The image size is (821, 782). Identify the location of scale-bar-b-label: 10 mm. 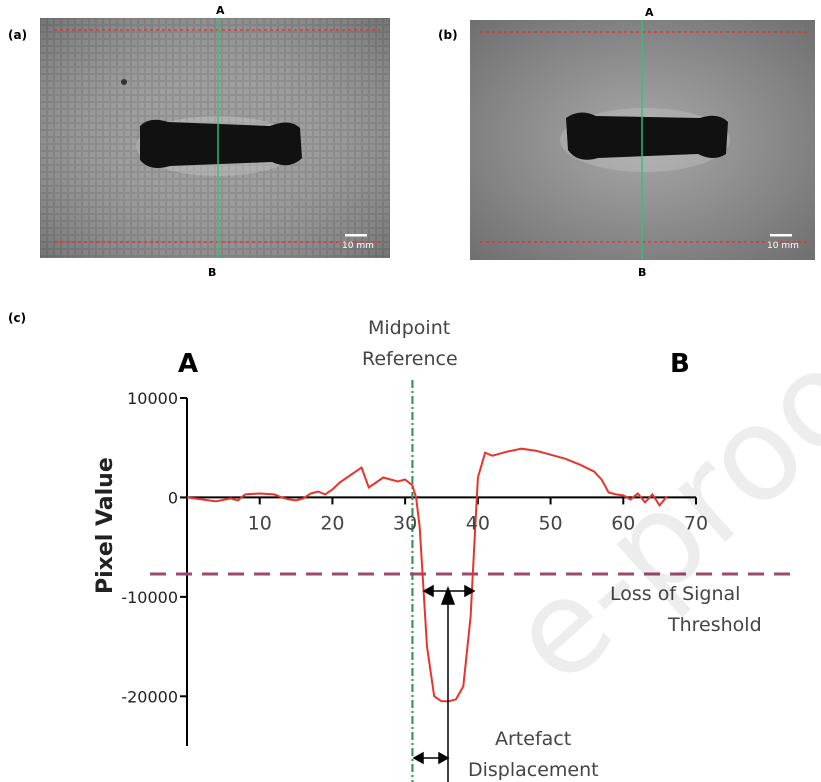
(783, 246).